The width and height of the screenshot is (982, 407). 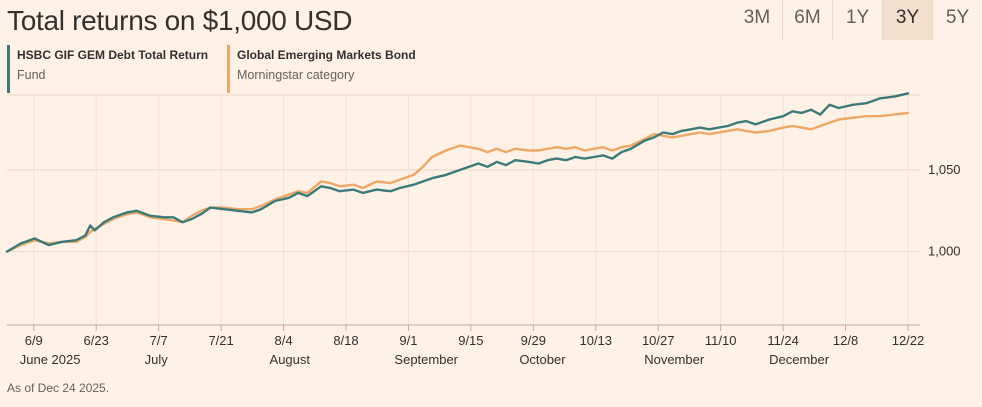 I want to click on x-month-label-6: September, so click(x=426, y=359).